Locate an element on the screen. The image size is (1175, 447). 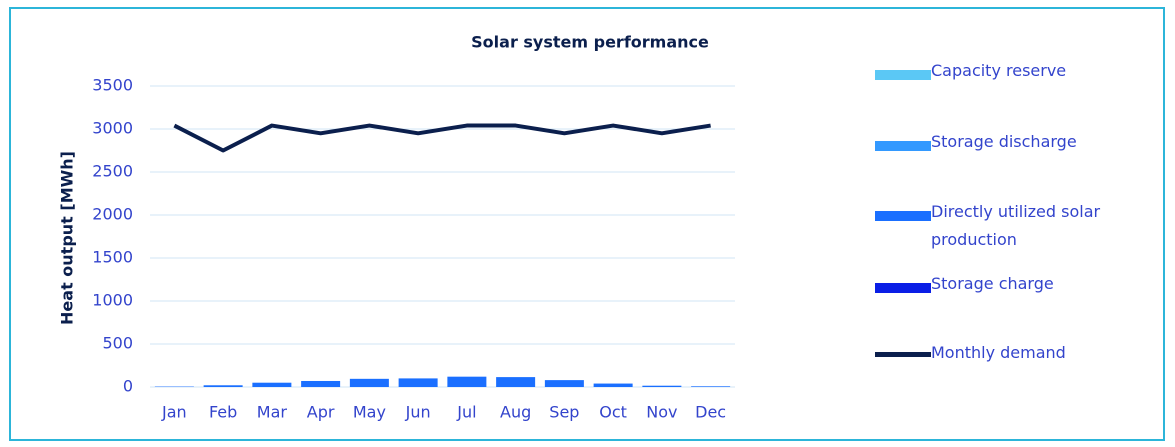
y-tick-label: 2500 is located at coordinates (112, 171).